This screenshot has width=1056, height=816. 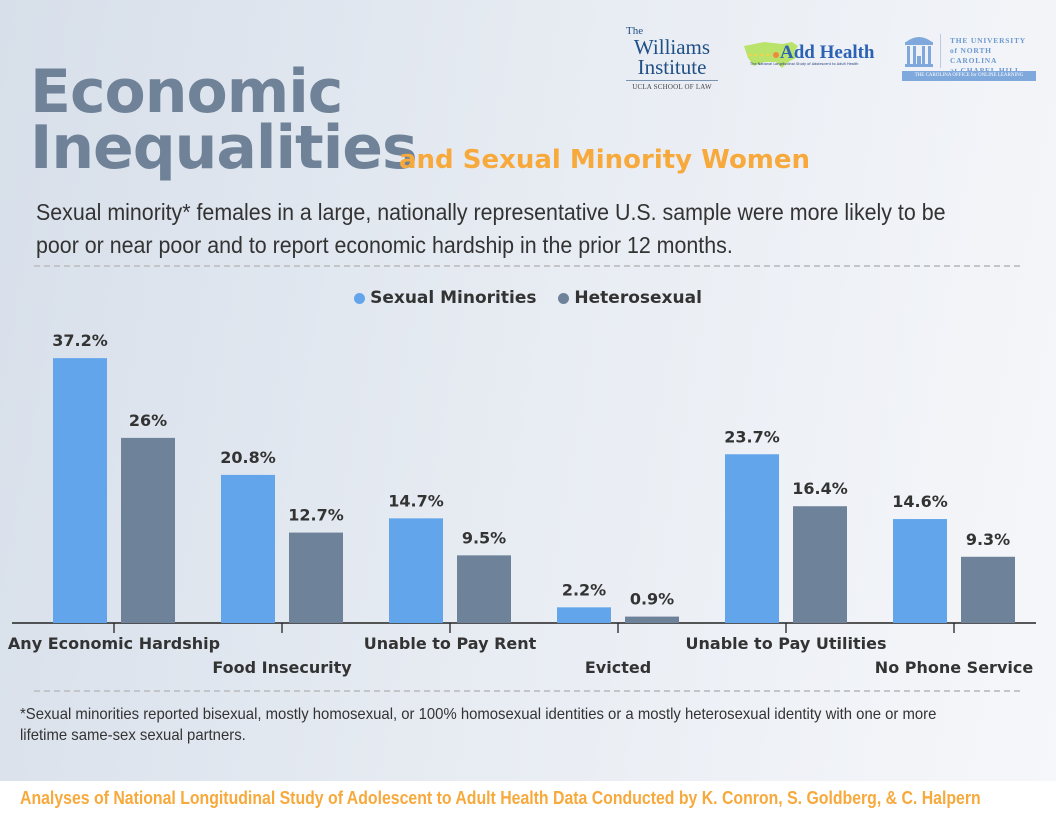 I want to click on credit-band, so click(x=528, y=798).